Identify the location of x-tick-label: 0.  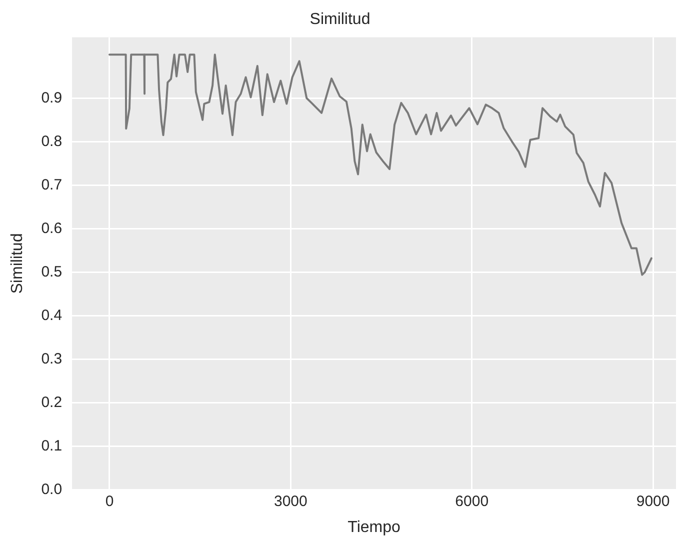
(109, 501).